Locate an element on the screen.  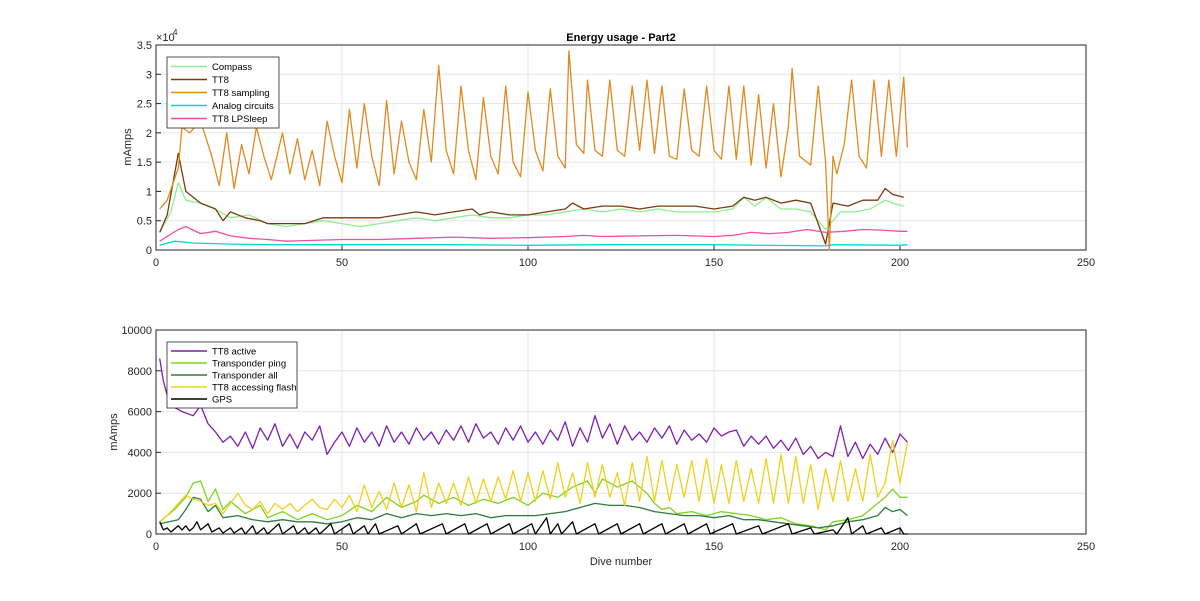
legend-label: Compass is located at coordinates (232, 67).